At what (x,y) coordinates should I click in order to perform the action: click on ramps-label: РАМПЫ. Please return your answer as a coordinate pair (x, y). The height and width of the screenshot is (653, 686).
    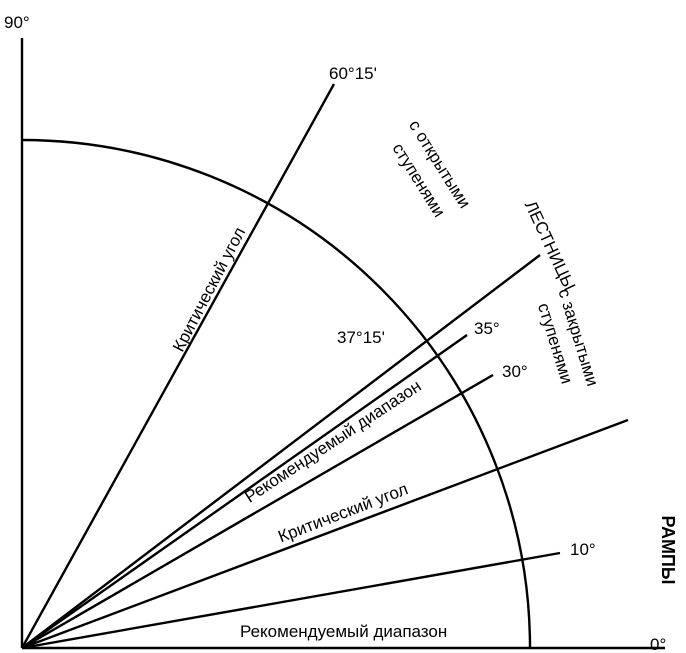
    Looking at the image, I should click on (668, 550).